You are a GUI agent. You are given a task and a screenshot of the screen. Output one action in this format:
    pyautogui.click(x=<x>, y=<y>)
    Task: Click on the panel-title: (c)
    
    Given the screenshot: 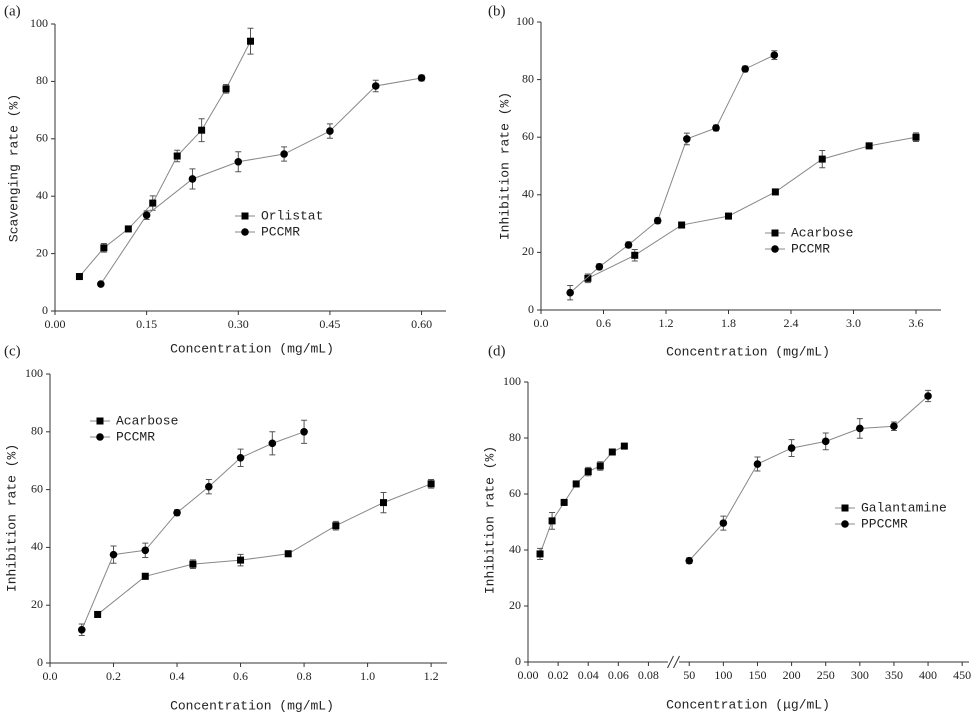 What is the action you would take?
    pyautogui.click(x=12, y=351)
    